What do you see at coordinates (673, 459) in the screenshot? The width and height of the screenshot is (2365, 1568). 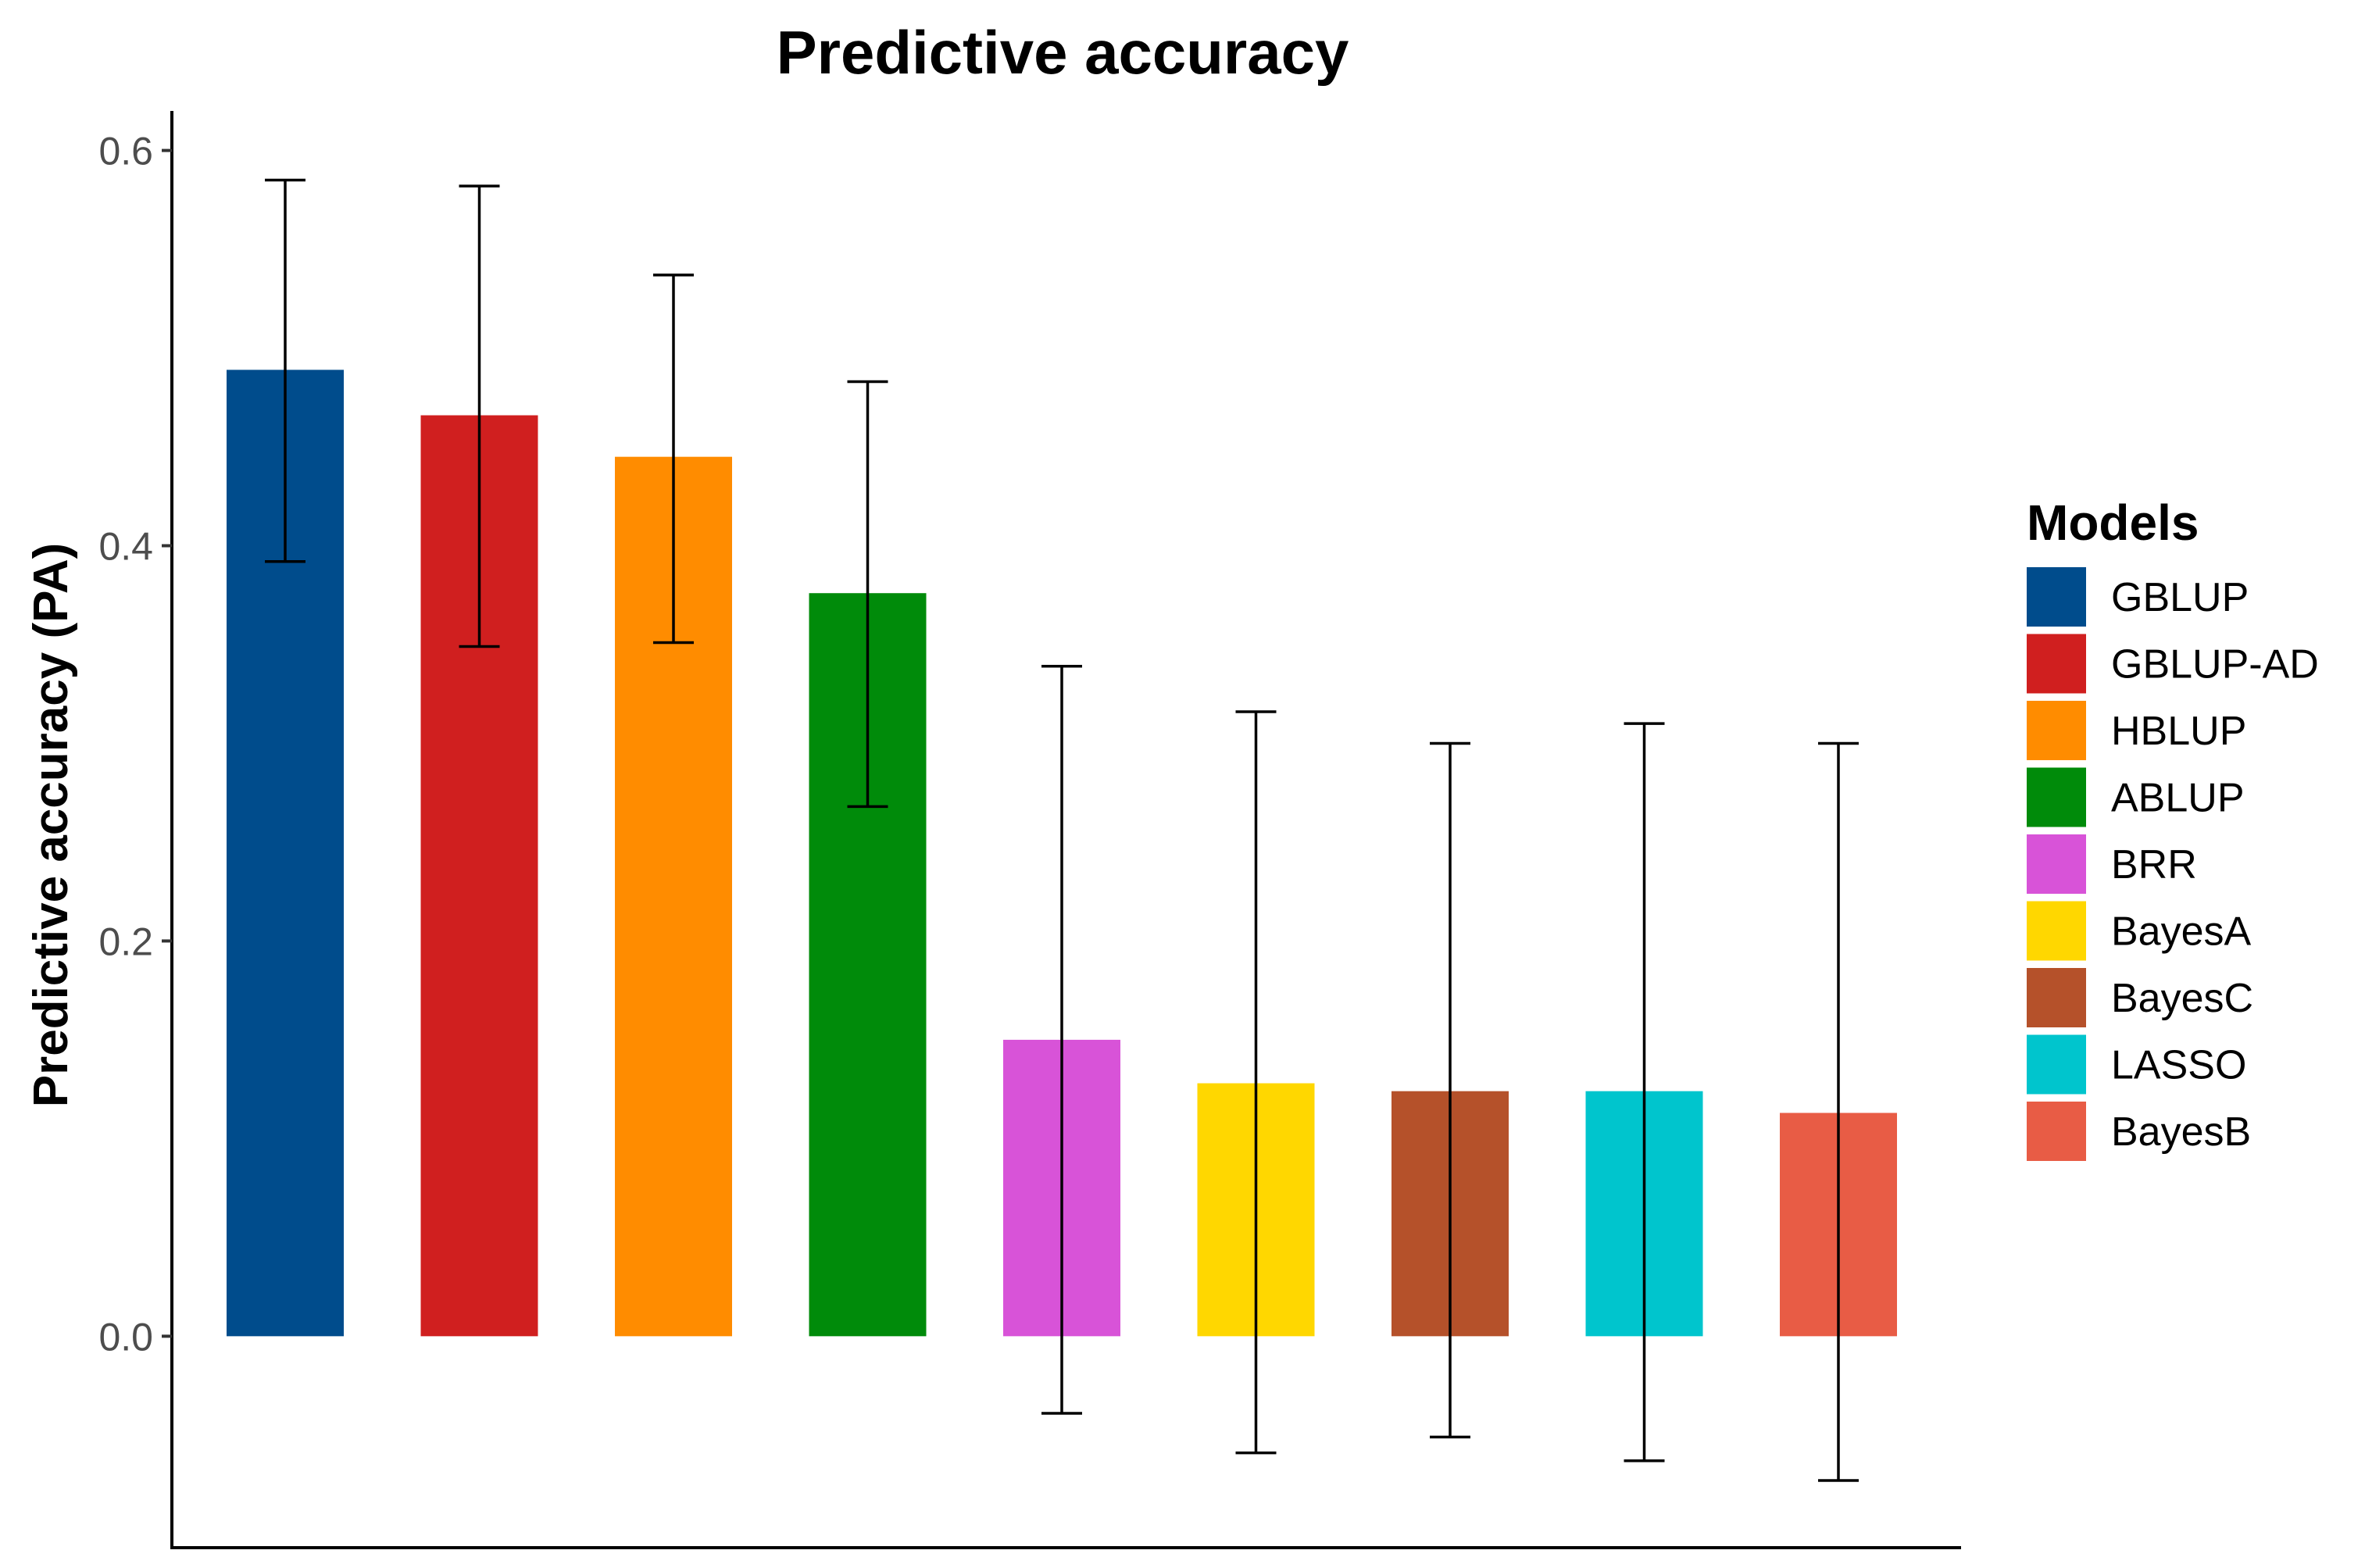 I see `error-bar-hblup` at bounding box center [673, 459].